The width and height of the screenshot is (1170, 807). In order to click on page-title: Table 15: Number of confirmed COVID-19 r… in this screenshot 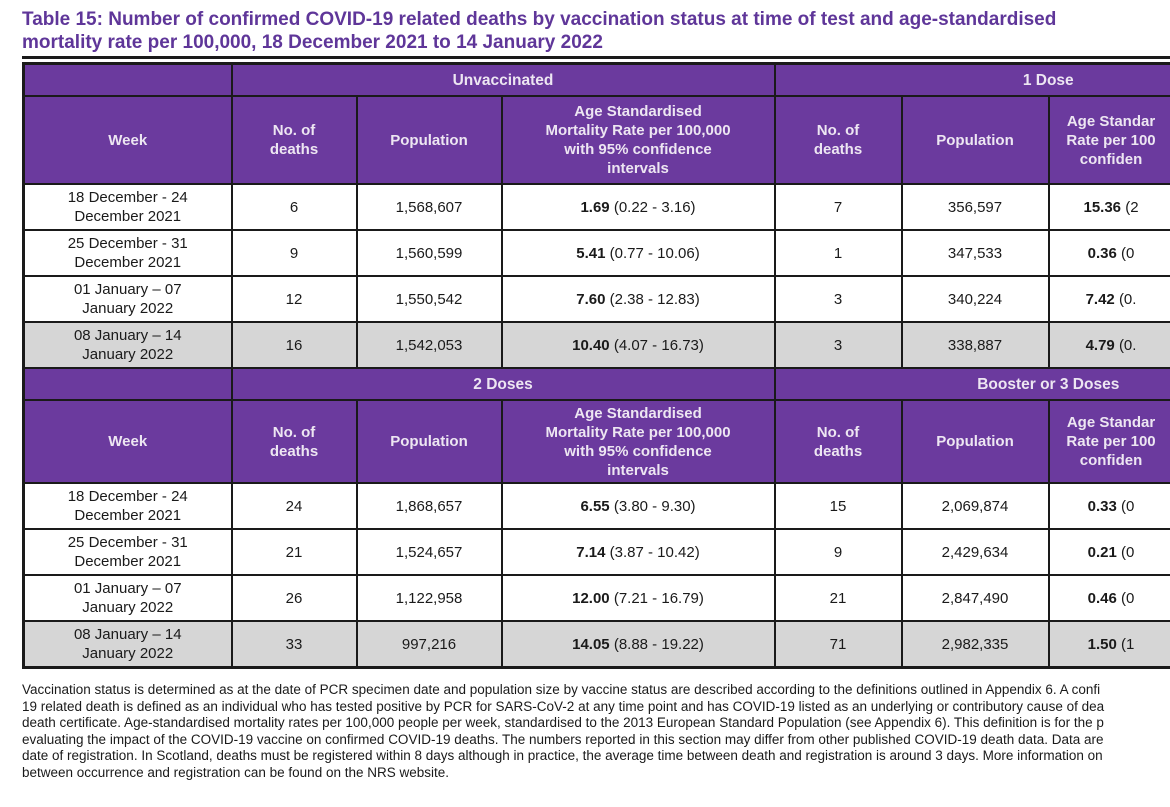, I will do `click(596, 31)`.